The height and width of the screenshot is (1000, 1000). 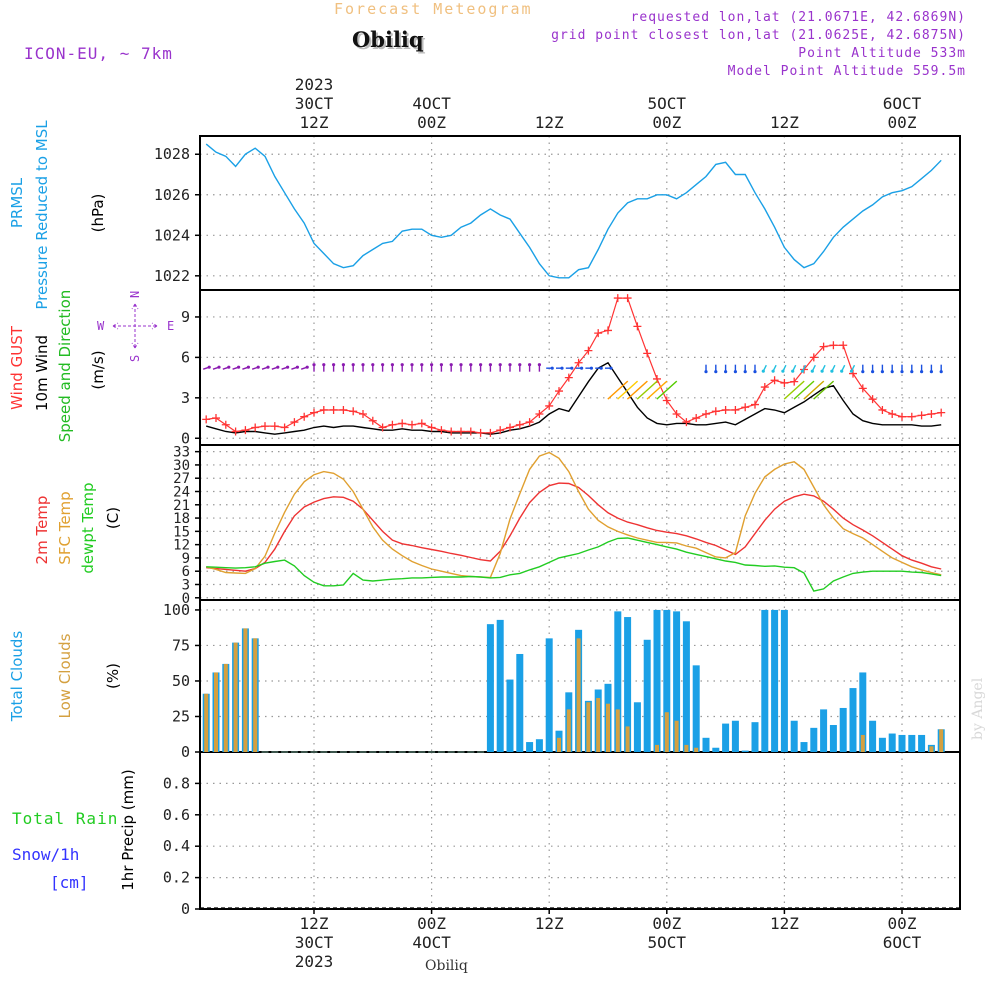 I want to click on location-title: Obiliq, so click(x=388, y=39).